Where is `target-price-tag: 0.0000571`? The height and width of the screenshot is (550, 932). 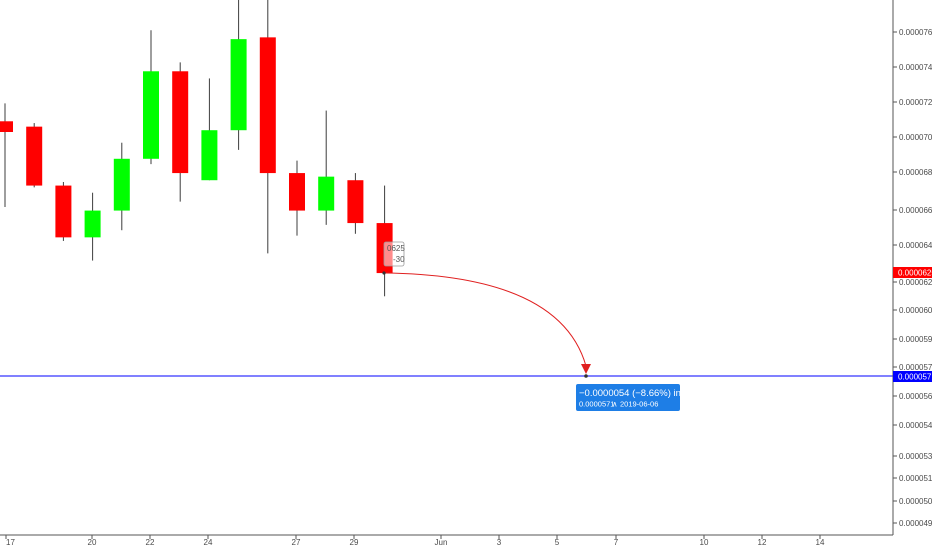
target-price-tag: 0.0000571 is located at coordinates (912, 376).